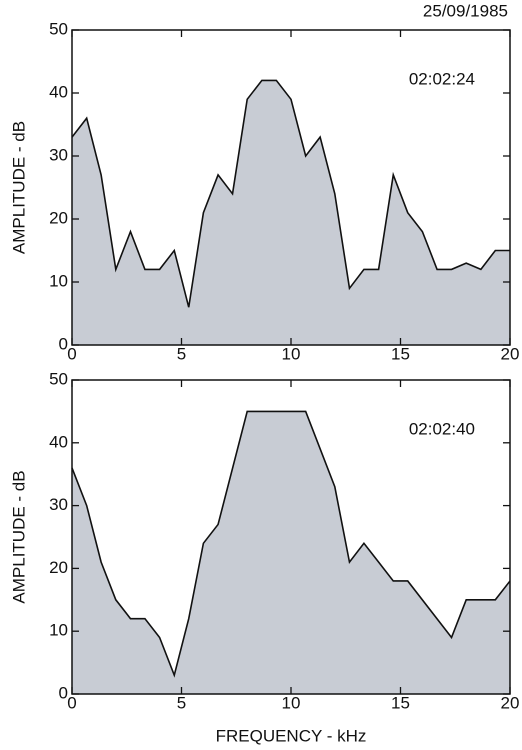 Image resolution: width=522 pixels, height=750 pixels. Describe the element at coordinates (442, 78) in the screenshot. I see `annotation: 02:02:24` at that location.